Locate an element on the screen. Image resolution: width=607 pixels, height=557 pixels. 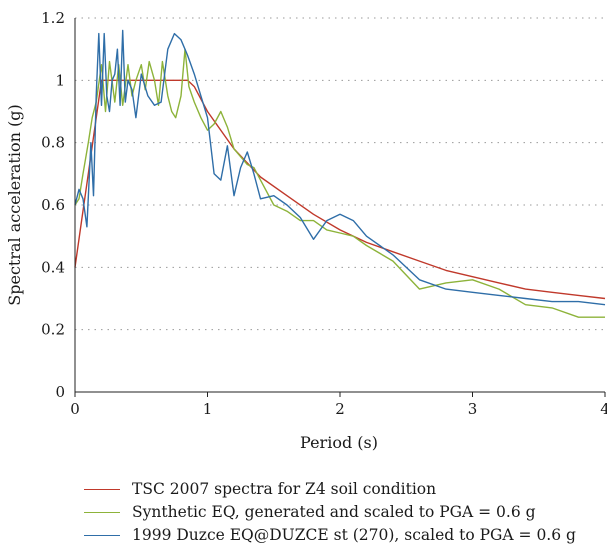
x-tick-label: 0 is located at coordinates (75, 409).